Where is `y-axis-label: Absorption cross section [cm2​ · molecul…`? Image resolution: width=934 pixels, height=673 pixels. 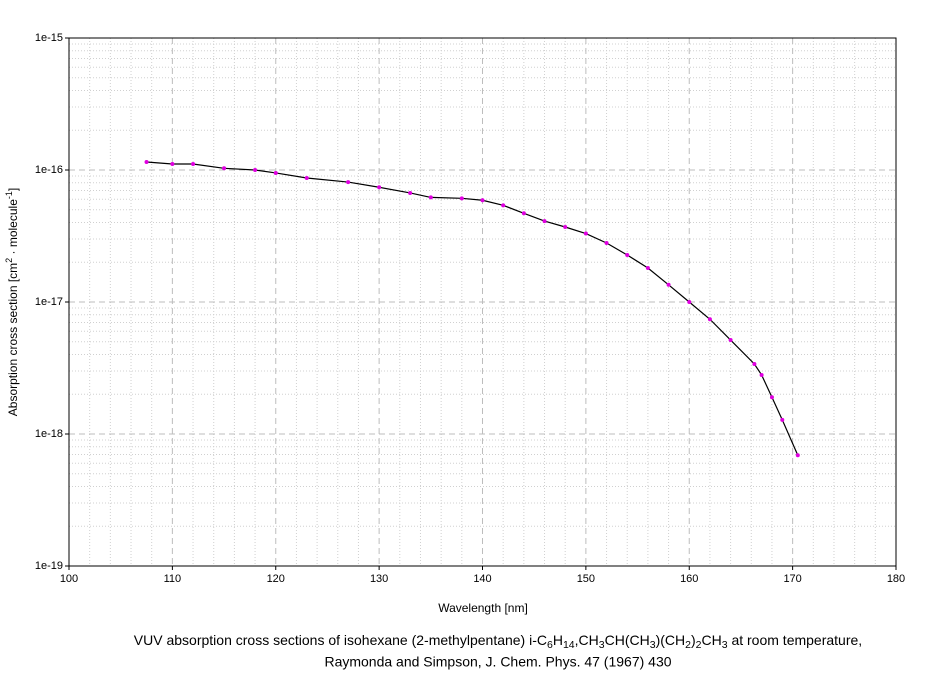 y-axis-label: Absorption cross section [cm2​ · molecul… is located at coordinates (12, 302).